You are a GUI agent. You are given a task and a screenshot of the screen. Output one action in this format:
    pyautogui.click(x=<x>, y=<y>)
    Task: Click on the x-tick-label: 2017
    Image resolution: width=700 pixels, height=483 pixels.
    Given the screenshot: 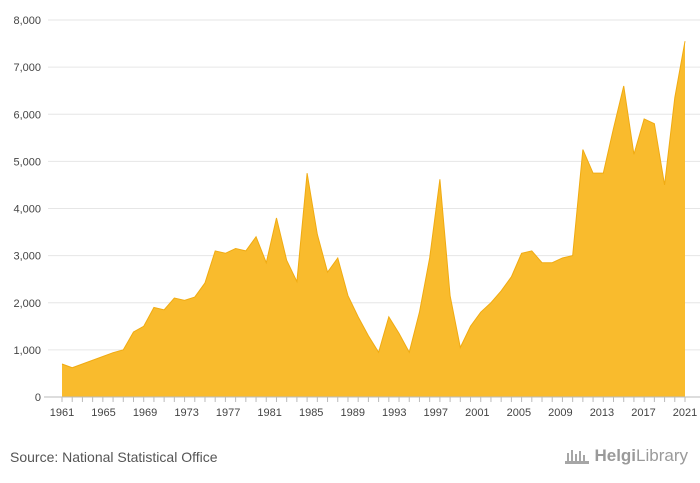 What is the action you would take?
    pyautogui.click(x=643, y=413)
    